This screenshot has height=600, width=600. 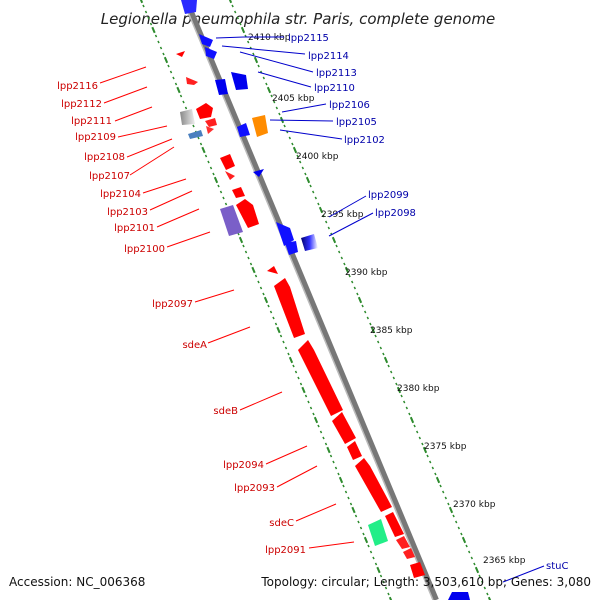 I want to click on gene-label-lpp2106: lpp2106, so click(x=349, y=105).